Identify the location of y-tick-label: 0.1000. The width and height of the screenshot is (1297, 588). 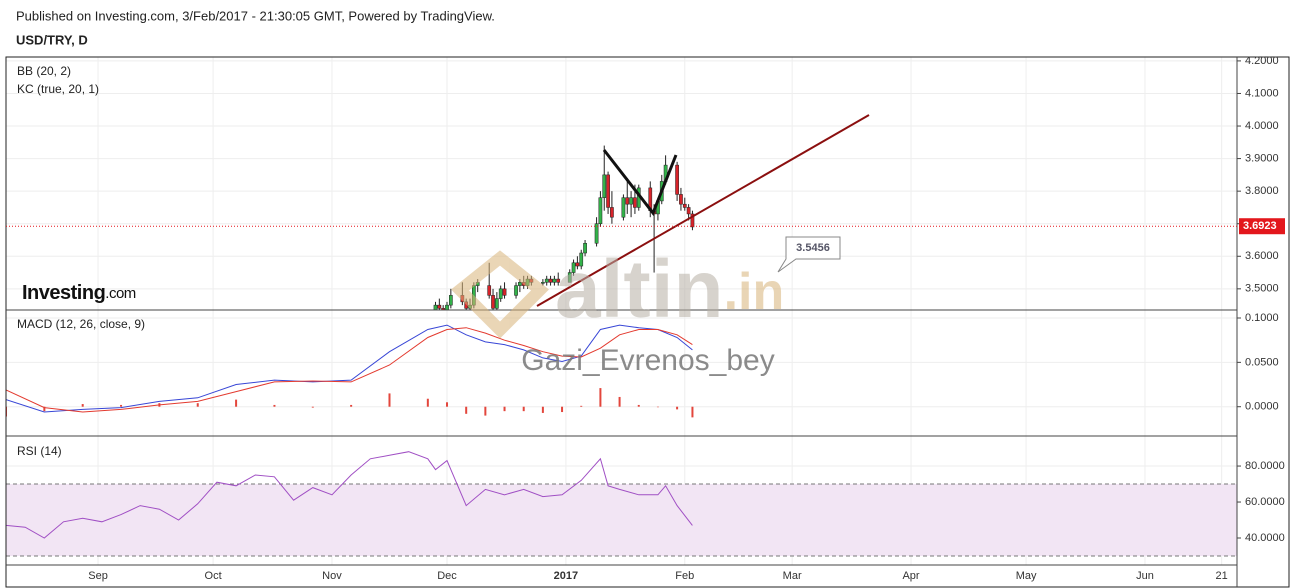
(1262, 318).